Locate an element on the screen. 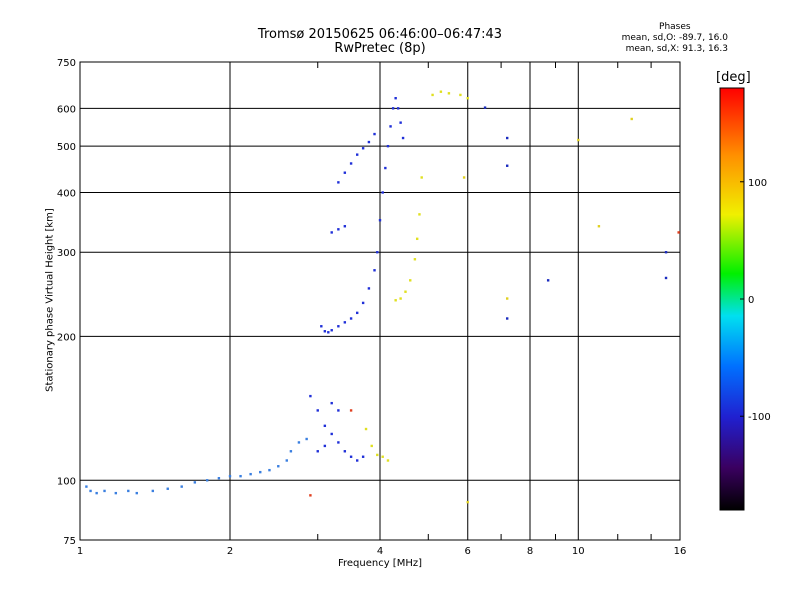 The image size is (800, 600). x-tick-label: 1 is located at coordinates (80, 551).